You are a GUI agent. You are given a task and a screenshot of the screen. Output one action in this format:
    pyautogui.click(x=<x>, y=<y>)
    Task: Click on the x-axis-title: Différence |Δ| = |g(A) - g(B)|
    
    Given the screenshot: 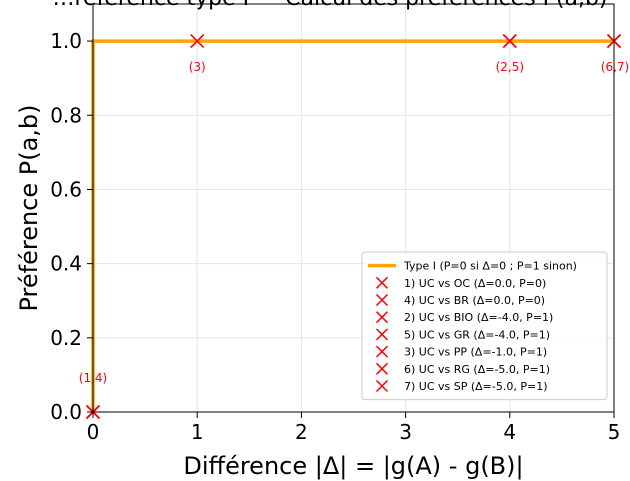 What is the action you would take?
    pyautogui.click(x=353, y=466)
    